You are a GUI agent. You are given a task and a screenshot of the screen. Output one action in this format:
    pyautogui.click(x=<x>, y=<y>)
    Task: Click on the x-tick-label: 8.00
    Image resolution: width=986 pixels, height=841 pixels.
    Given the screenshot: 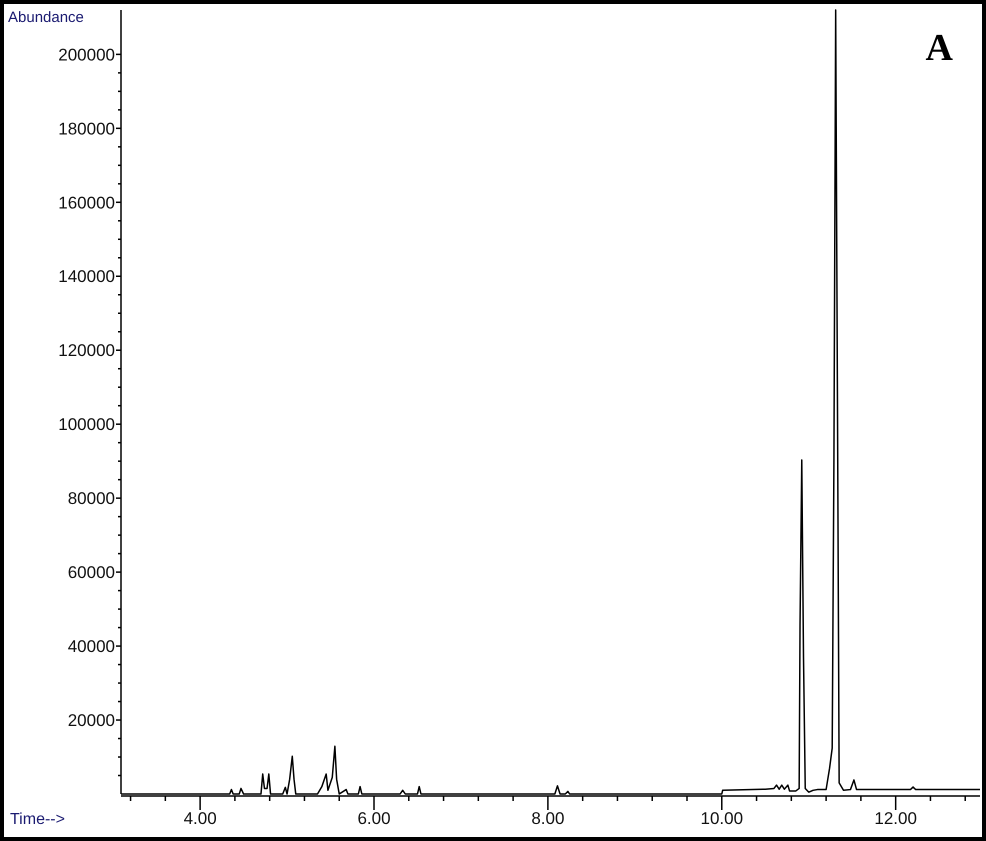 What is the action you would take?
    pyautogui.click(x=547, y=818)
    